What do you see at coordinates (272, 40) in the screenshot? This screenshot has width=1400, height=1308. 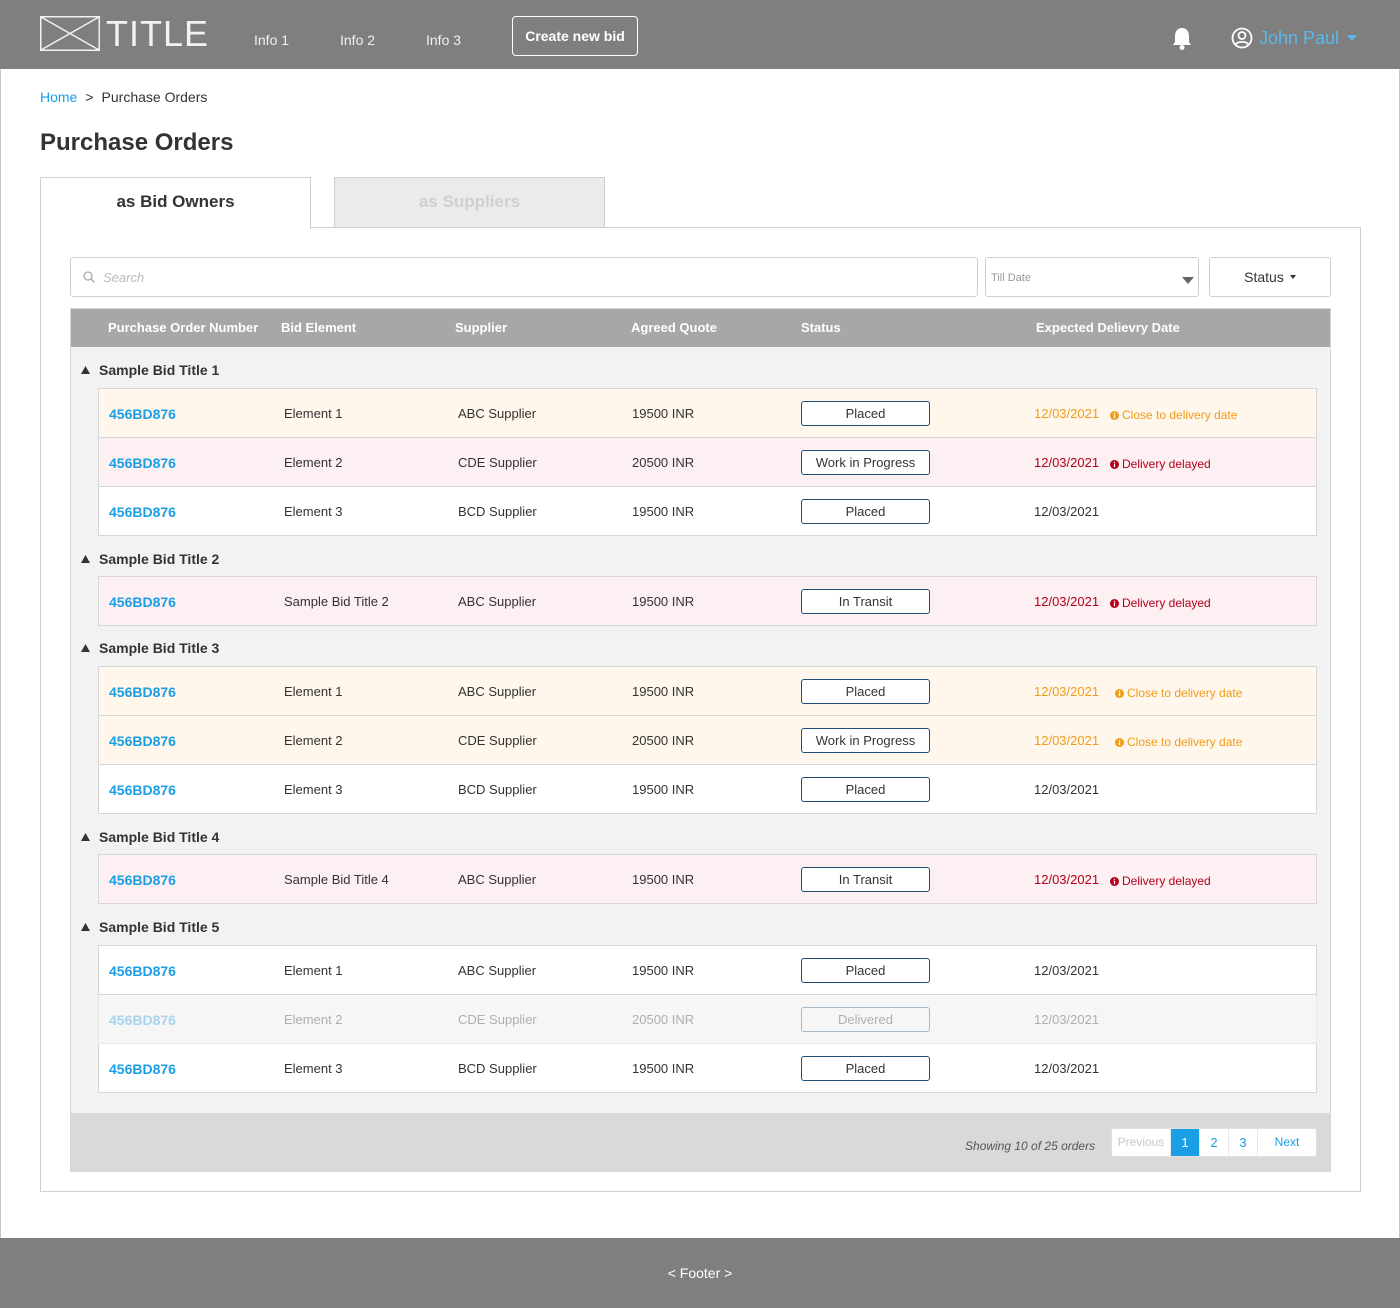 I see `nav-info-1: Info 1` at bounding box center [272, 40].